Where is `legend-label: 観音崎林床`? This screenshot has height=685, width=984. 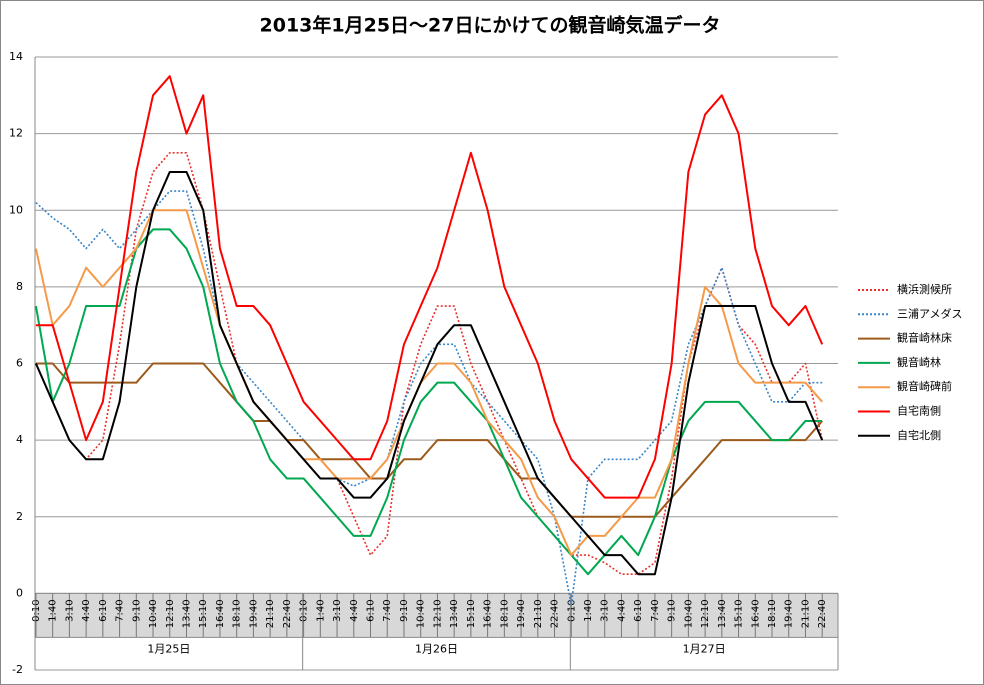
legend-label: 観音崎林床 is located at coordinates (924, 338).